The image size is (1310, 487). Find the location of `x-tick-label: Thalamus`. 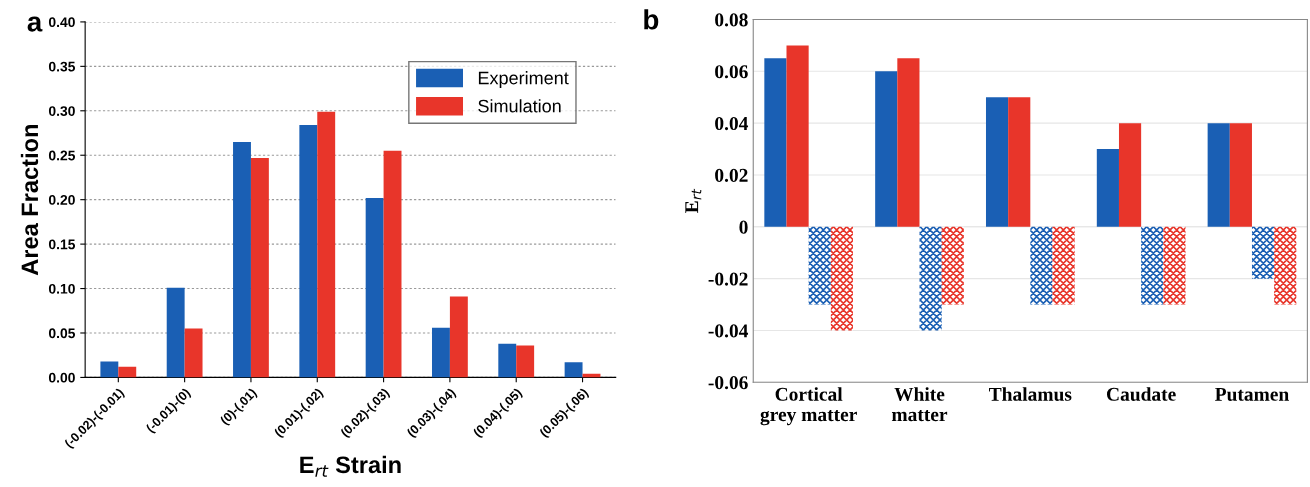

x-tick-label: Thalamus is located at coordinates (1030, 394).